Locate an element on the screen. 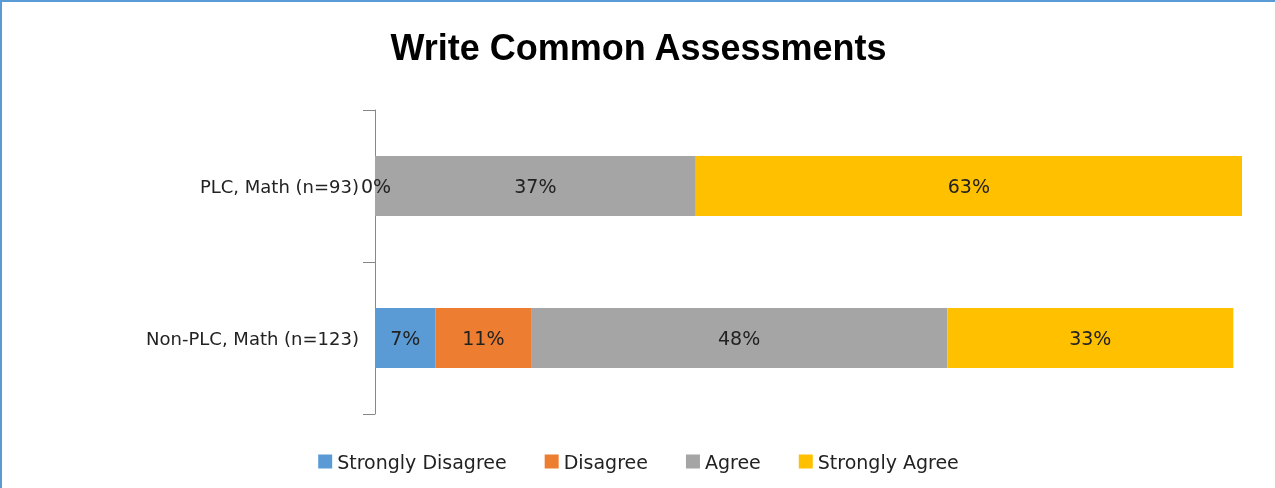 The height and width of the screenshot is (488, 1275). legend-label: Agree is located at coordinates (732, 461).